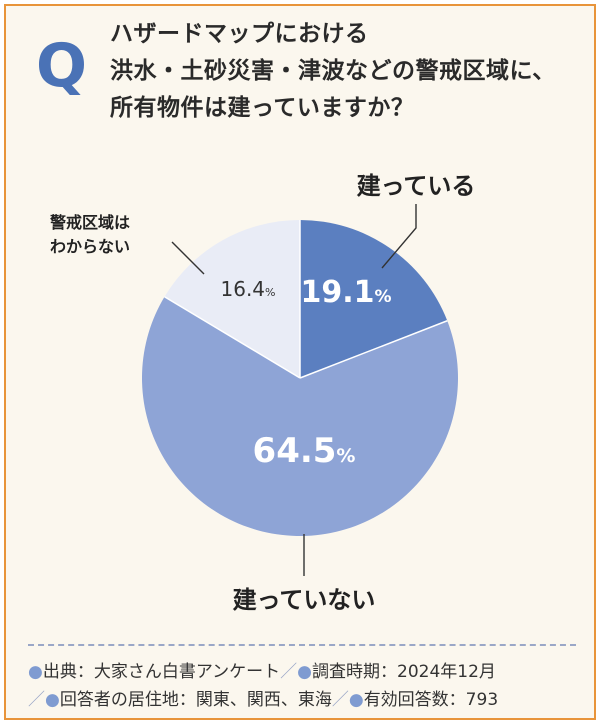  Describe the element at coordinates (239, 34) in the screenshot. I see `question-line-1: ハザードマップにおける` at that location.